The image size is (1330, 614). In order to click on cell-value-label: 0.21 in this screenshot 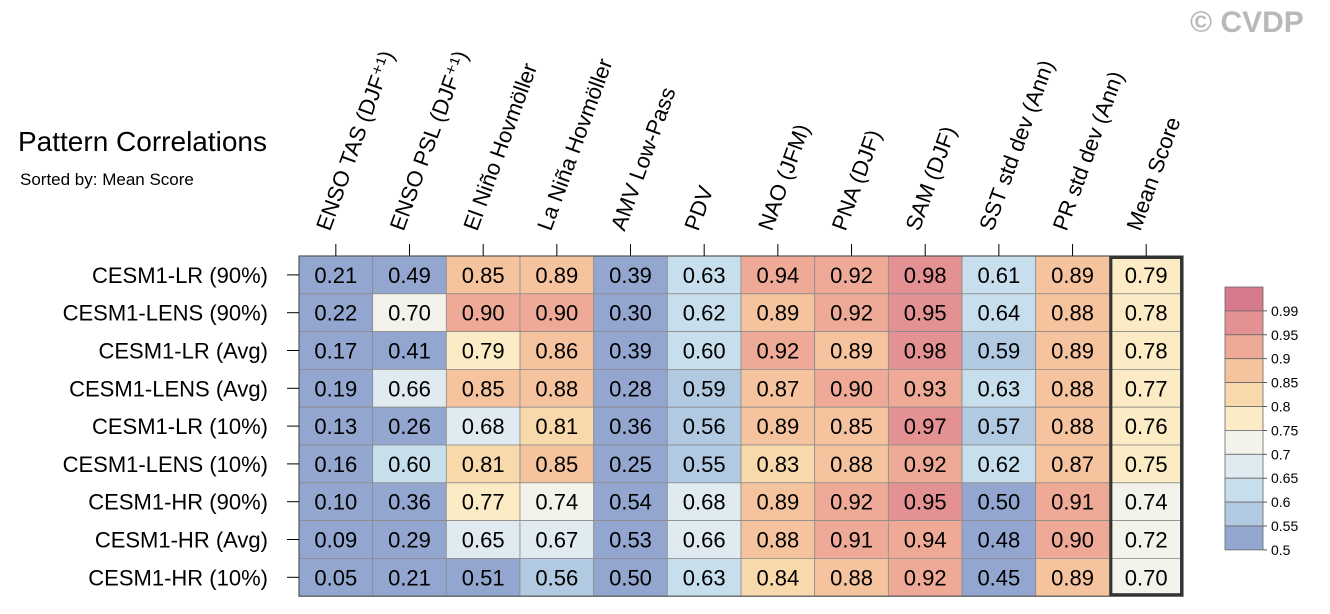, I will do `click(409, 577)`.